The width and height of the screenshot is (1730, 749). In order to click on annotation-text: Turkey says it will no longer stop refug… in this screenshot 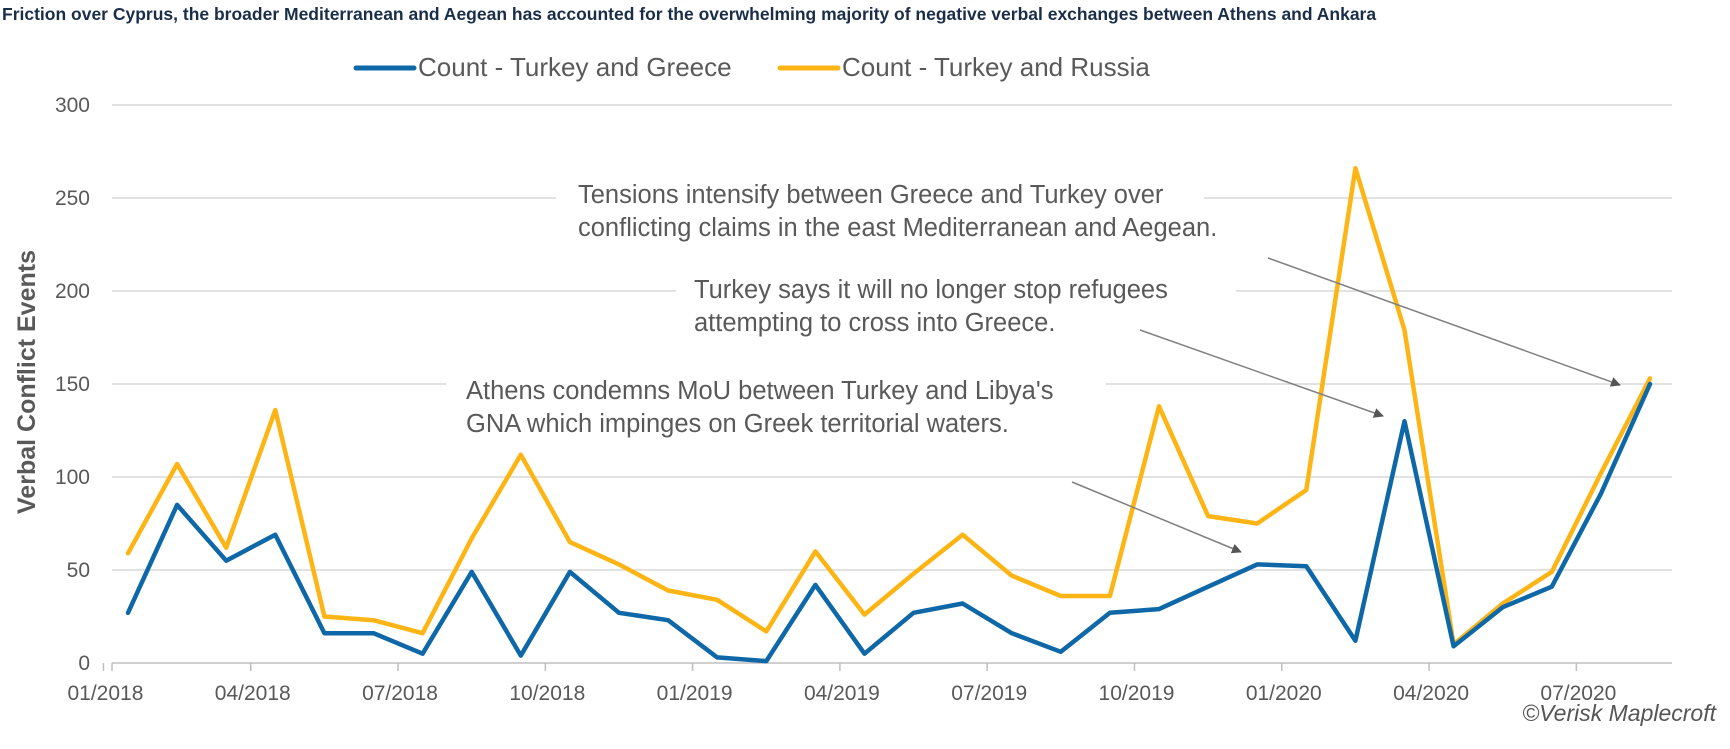, I will do `click(931, 290)`.